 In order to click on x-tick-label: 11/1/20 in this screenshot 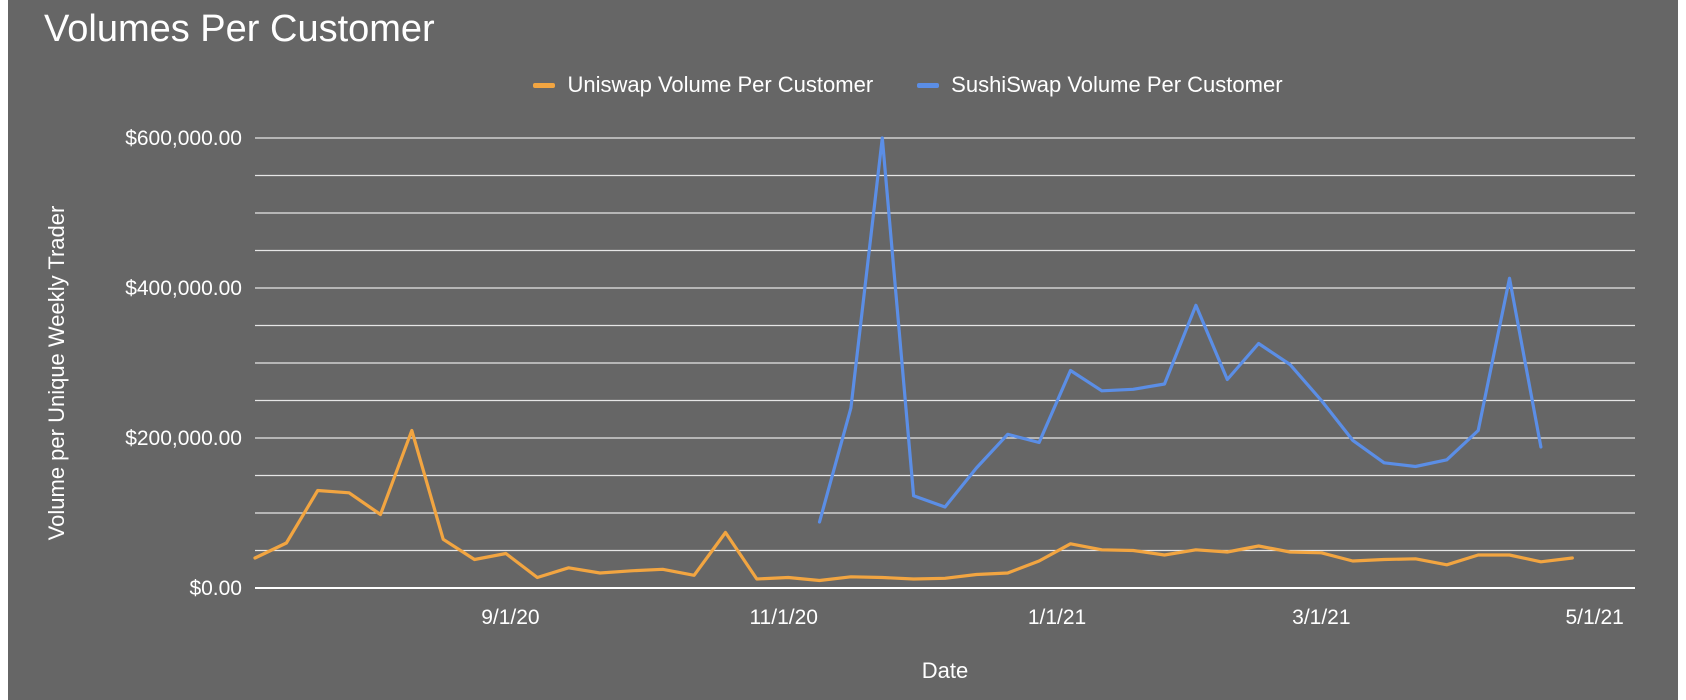, I will do `click(783, 617)`.